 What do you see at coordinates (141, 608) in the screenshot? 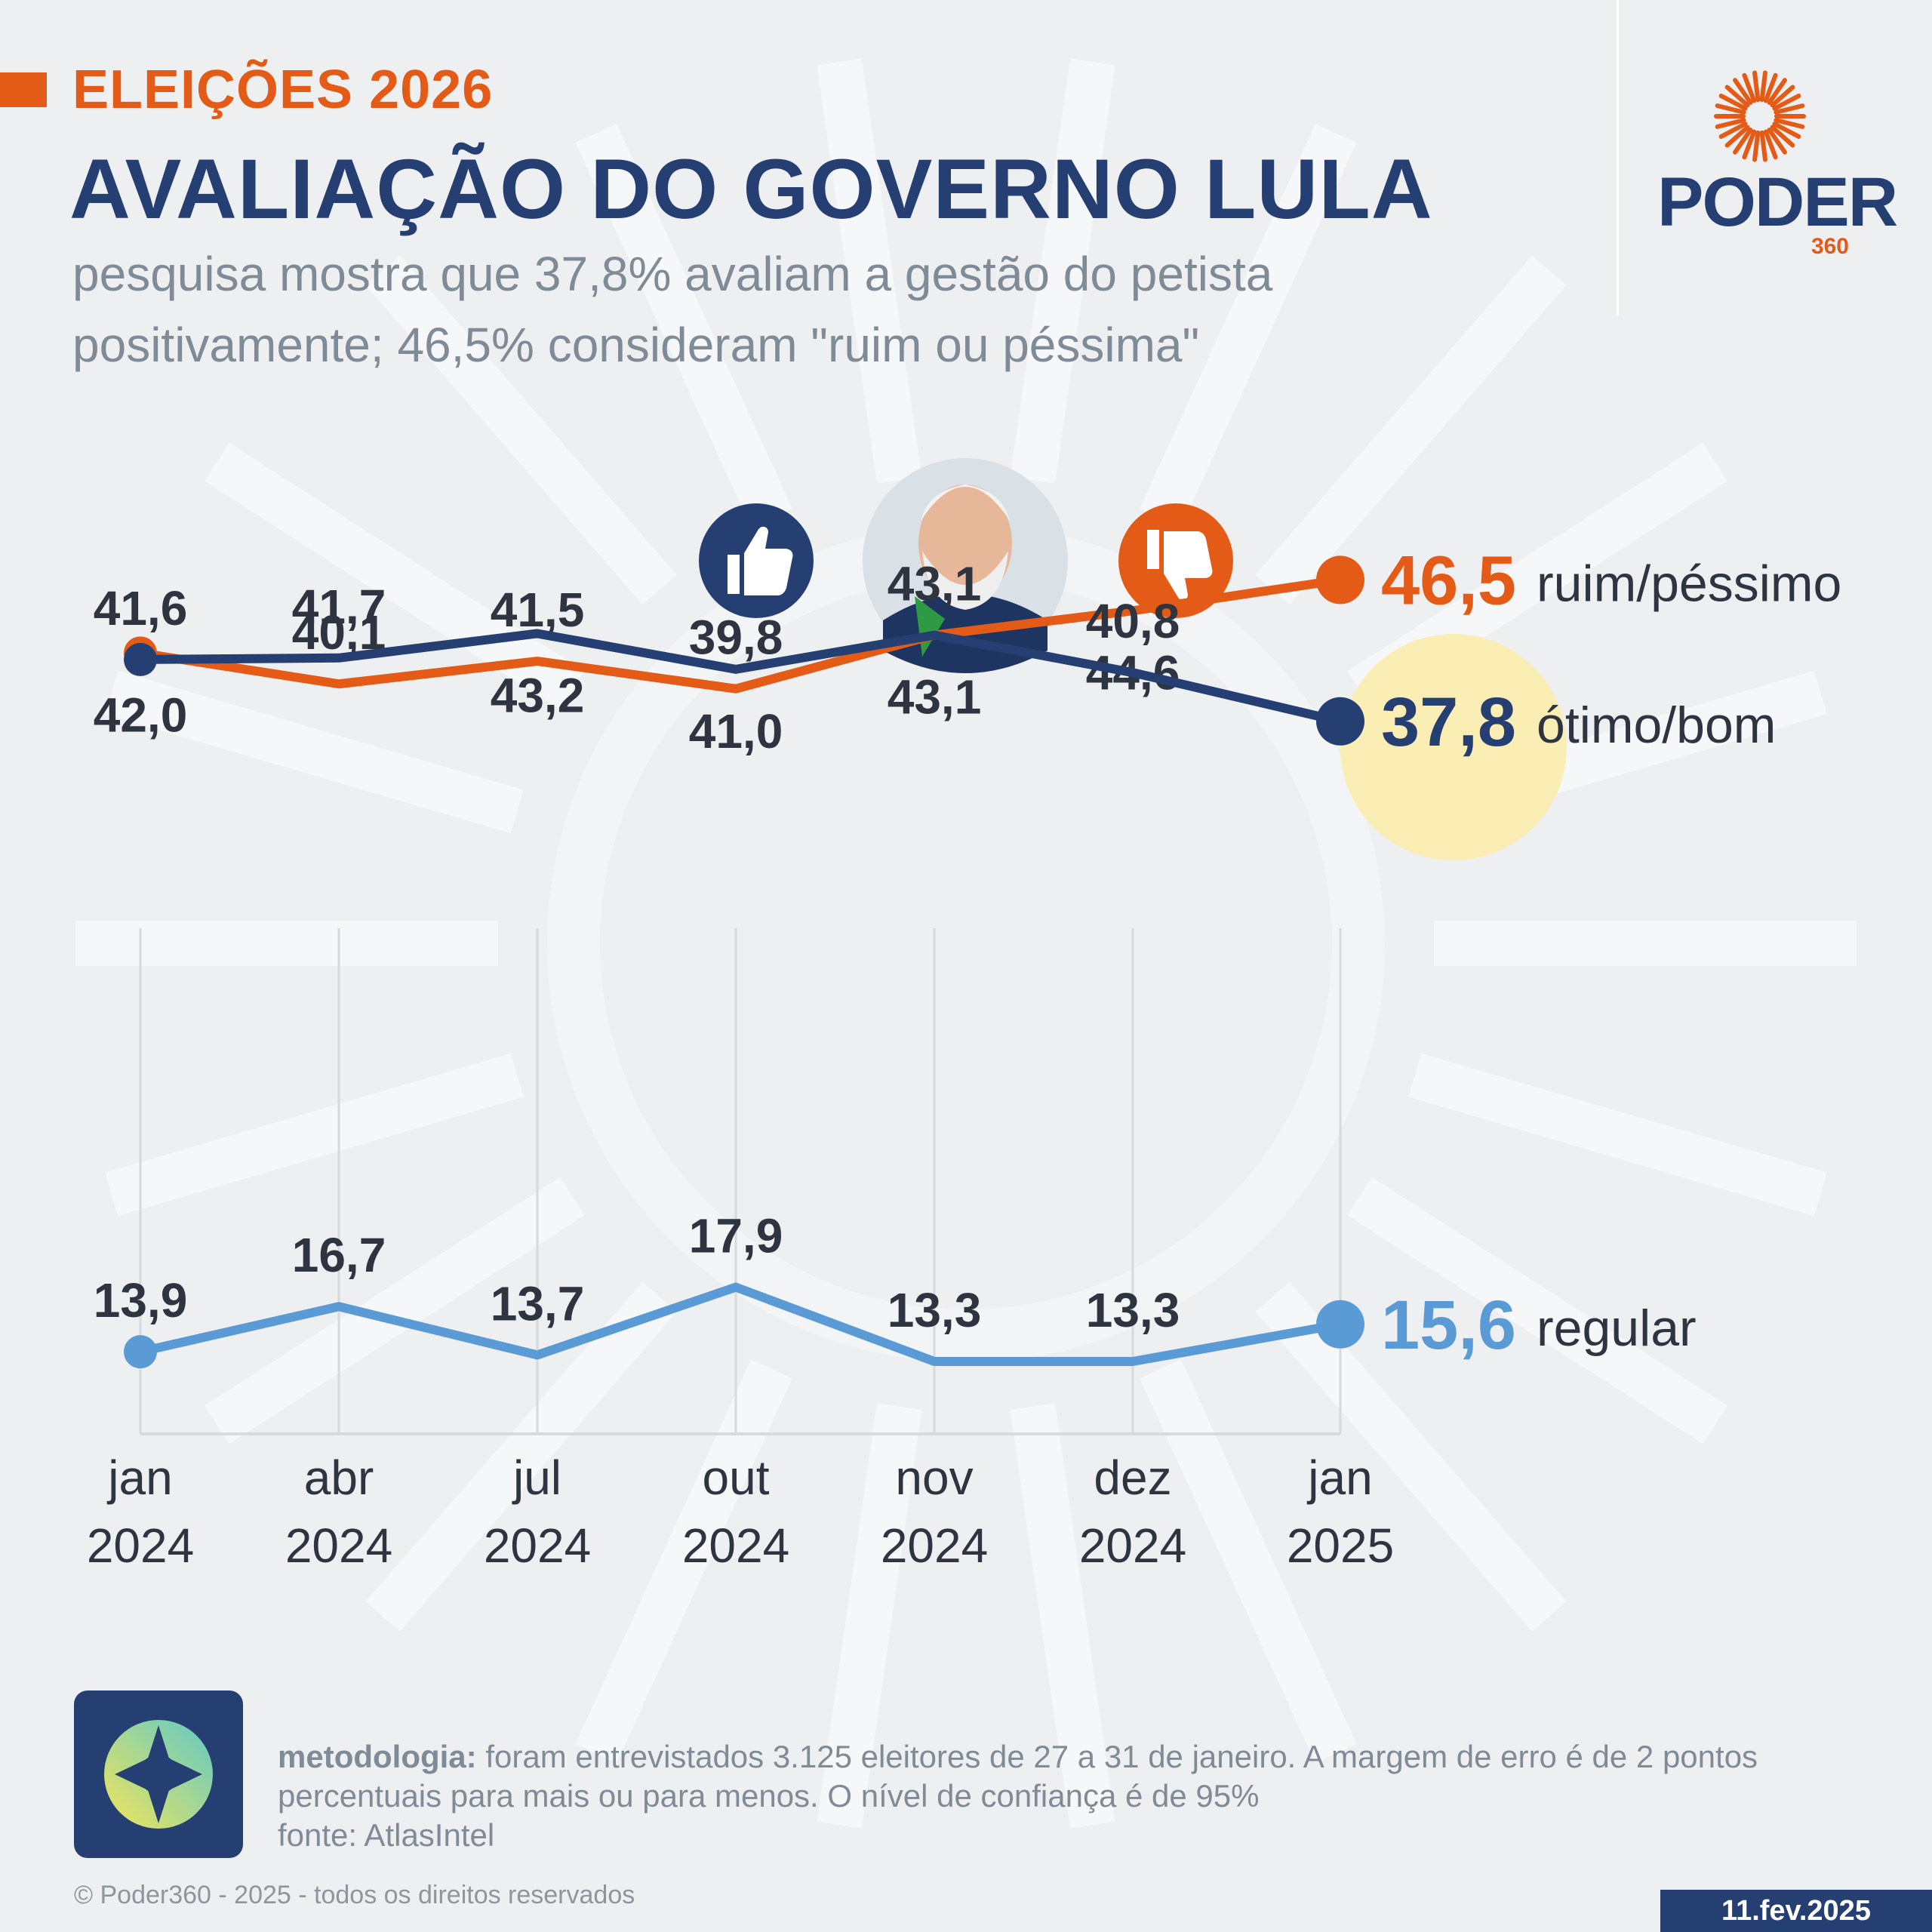
I see `data-label: 41,6` at bounding box center [141, 608].